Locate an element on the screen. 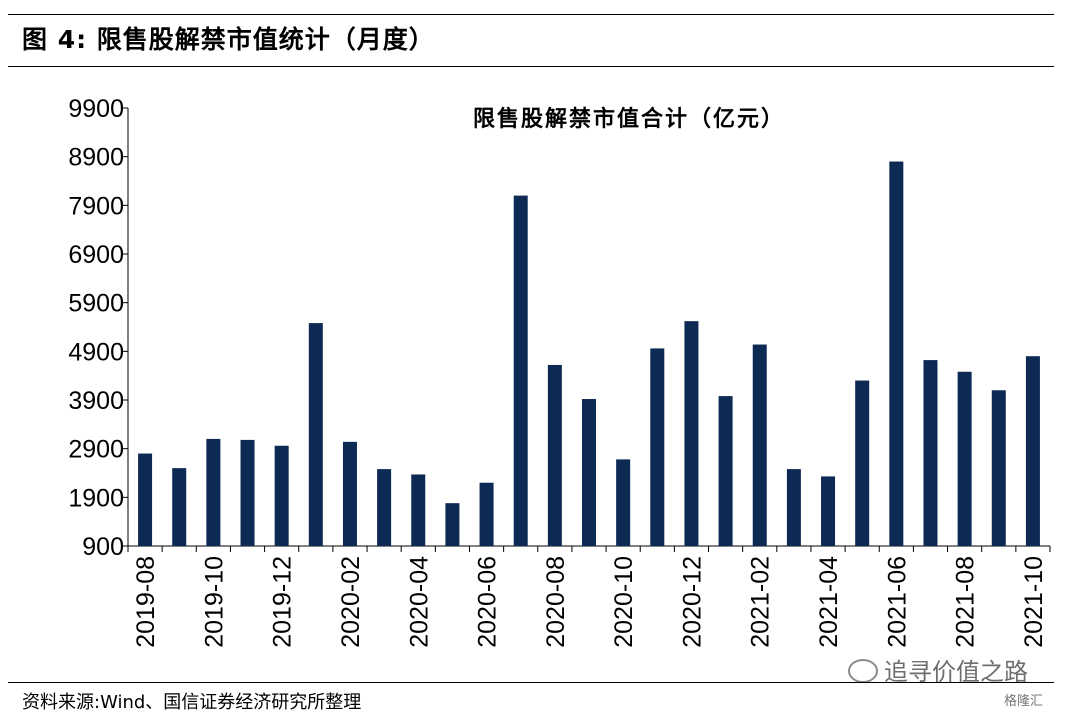 The width and height of the screenshot is (1074, 718). bottom-rule is located at coordinates (531, 682).